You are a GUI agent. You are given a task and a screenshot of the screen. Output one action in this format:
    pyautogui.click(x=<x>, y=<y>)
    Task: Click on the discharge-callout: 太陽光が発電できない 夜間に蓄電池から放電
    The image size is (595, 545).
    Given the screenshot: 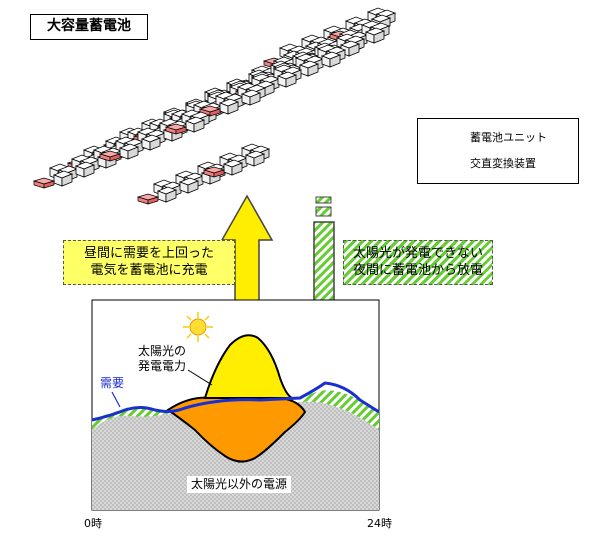 What is the action you would take?
    pyautogui.click(x=418, y=262)
    